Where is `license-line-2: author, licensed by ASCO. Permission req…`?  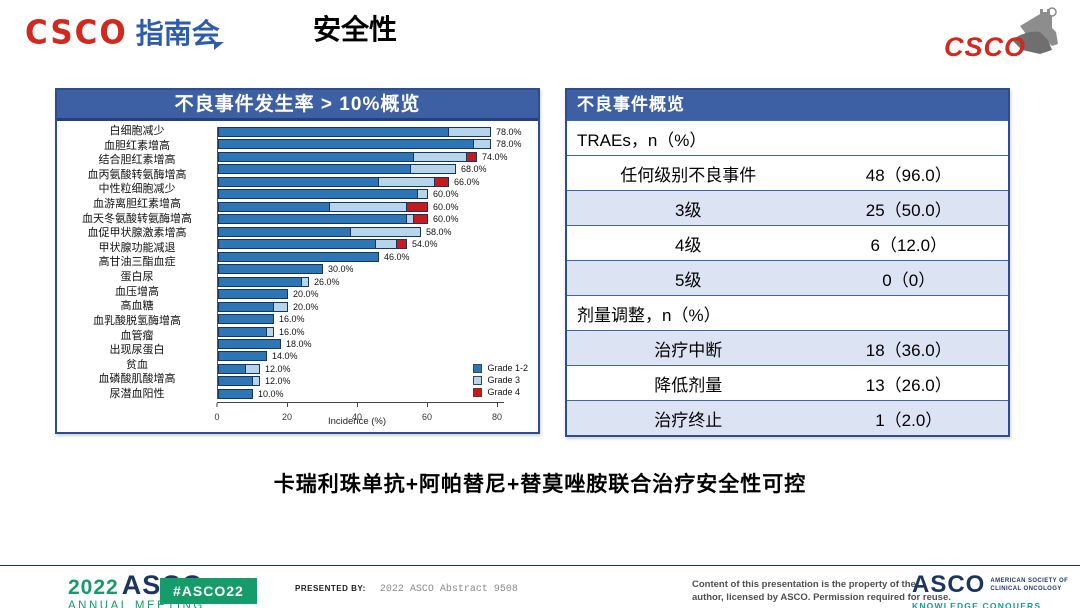 license-line-2: author, licensed by ASCO. Permission req… is located at coordinates (821, 598).